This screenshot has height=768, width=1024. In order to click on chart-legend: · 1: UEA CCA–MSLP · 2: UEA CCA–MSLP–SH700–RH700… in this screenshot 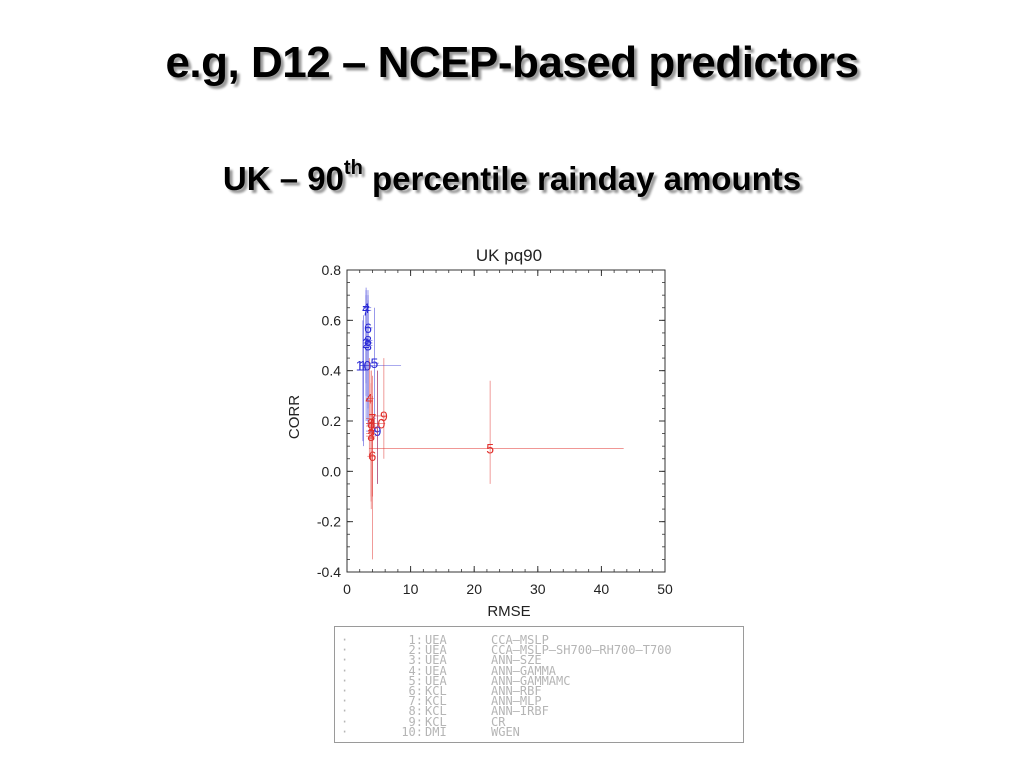, I will do `click(539, 684)`.